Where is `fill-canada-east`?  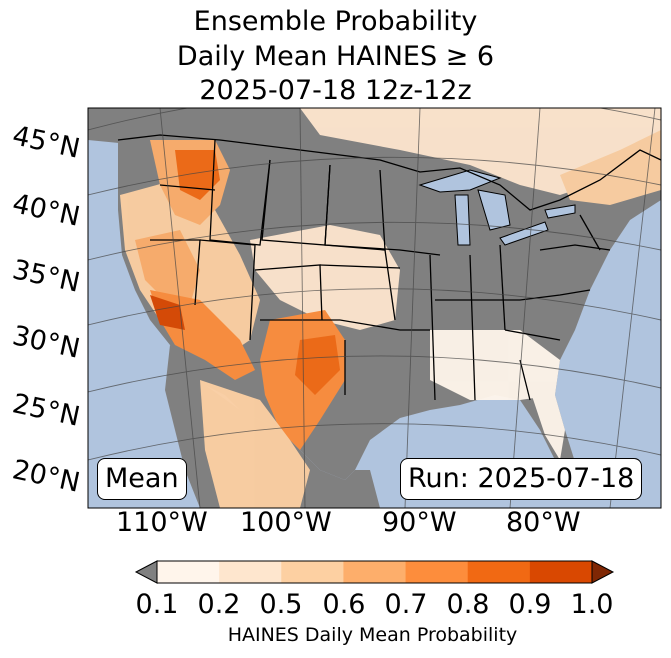 fill-canada-east is located at coordinates (610, 167).